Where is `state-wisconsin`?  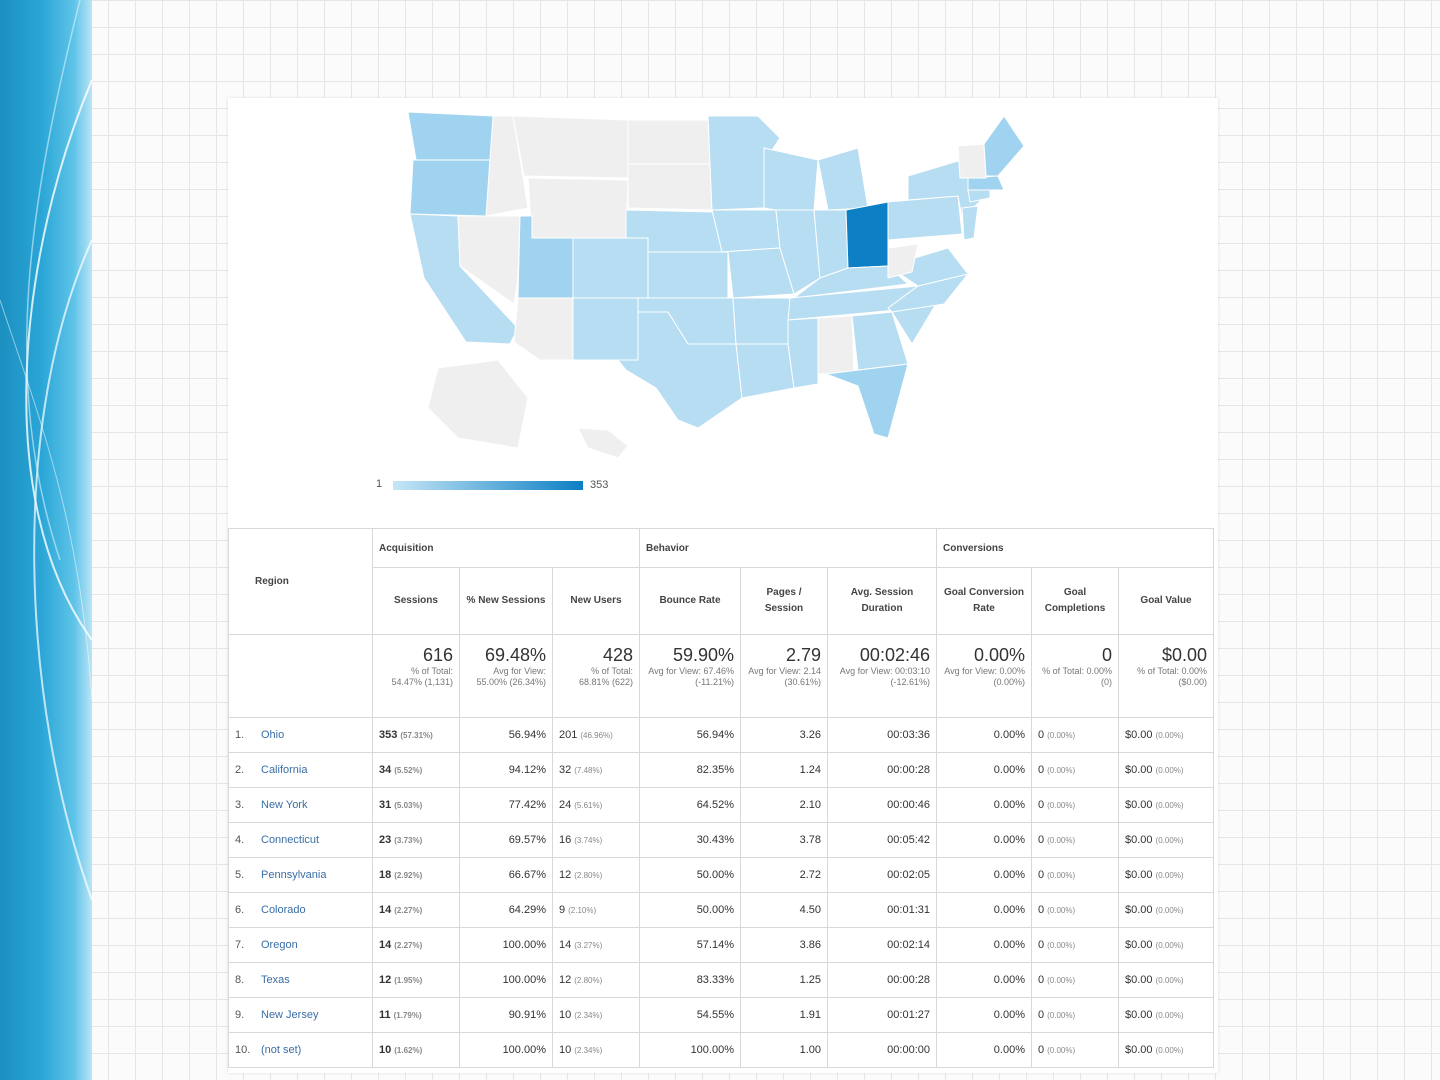 state-wisconsin is located at coordinates (791, 179).